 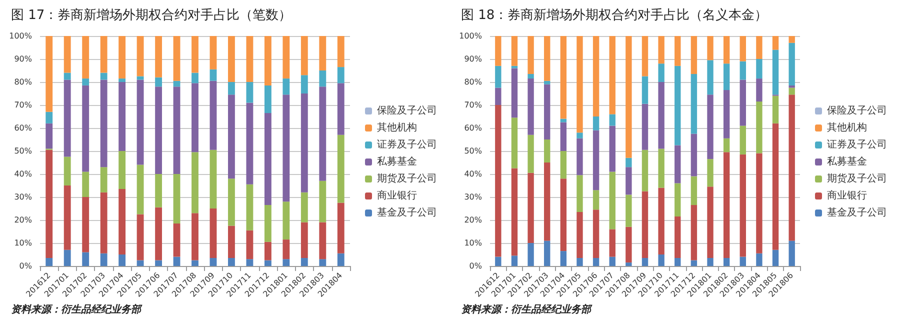 What do you see at coordinates (473, 220) in the screenshot?
I see `y-tick-label: 20%` at bounding box center [473, 220].